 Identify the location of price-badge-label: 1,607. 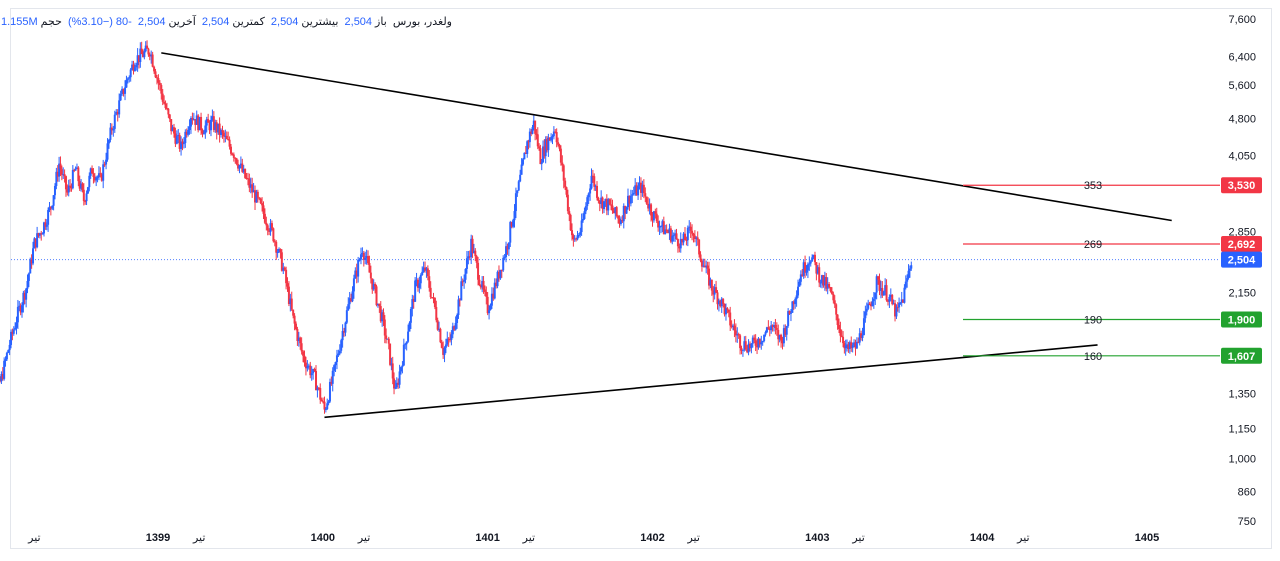
(1242, 357).